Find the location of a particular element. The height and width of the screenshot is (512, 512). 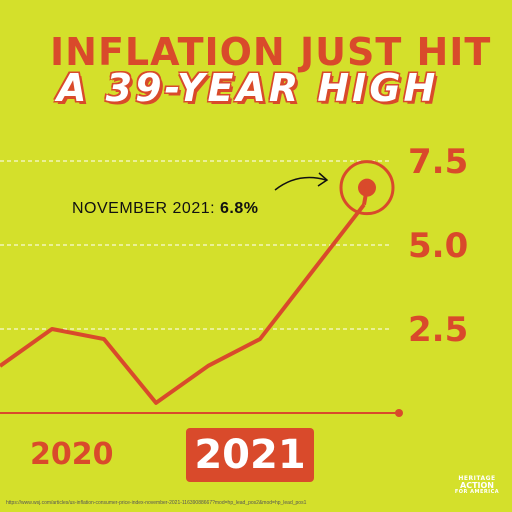

x-axis-end-dot is located at coordinates (399, 413).